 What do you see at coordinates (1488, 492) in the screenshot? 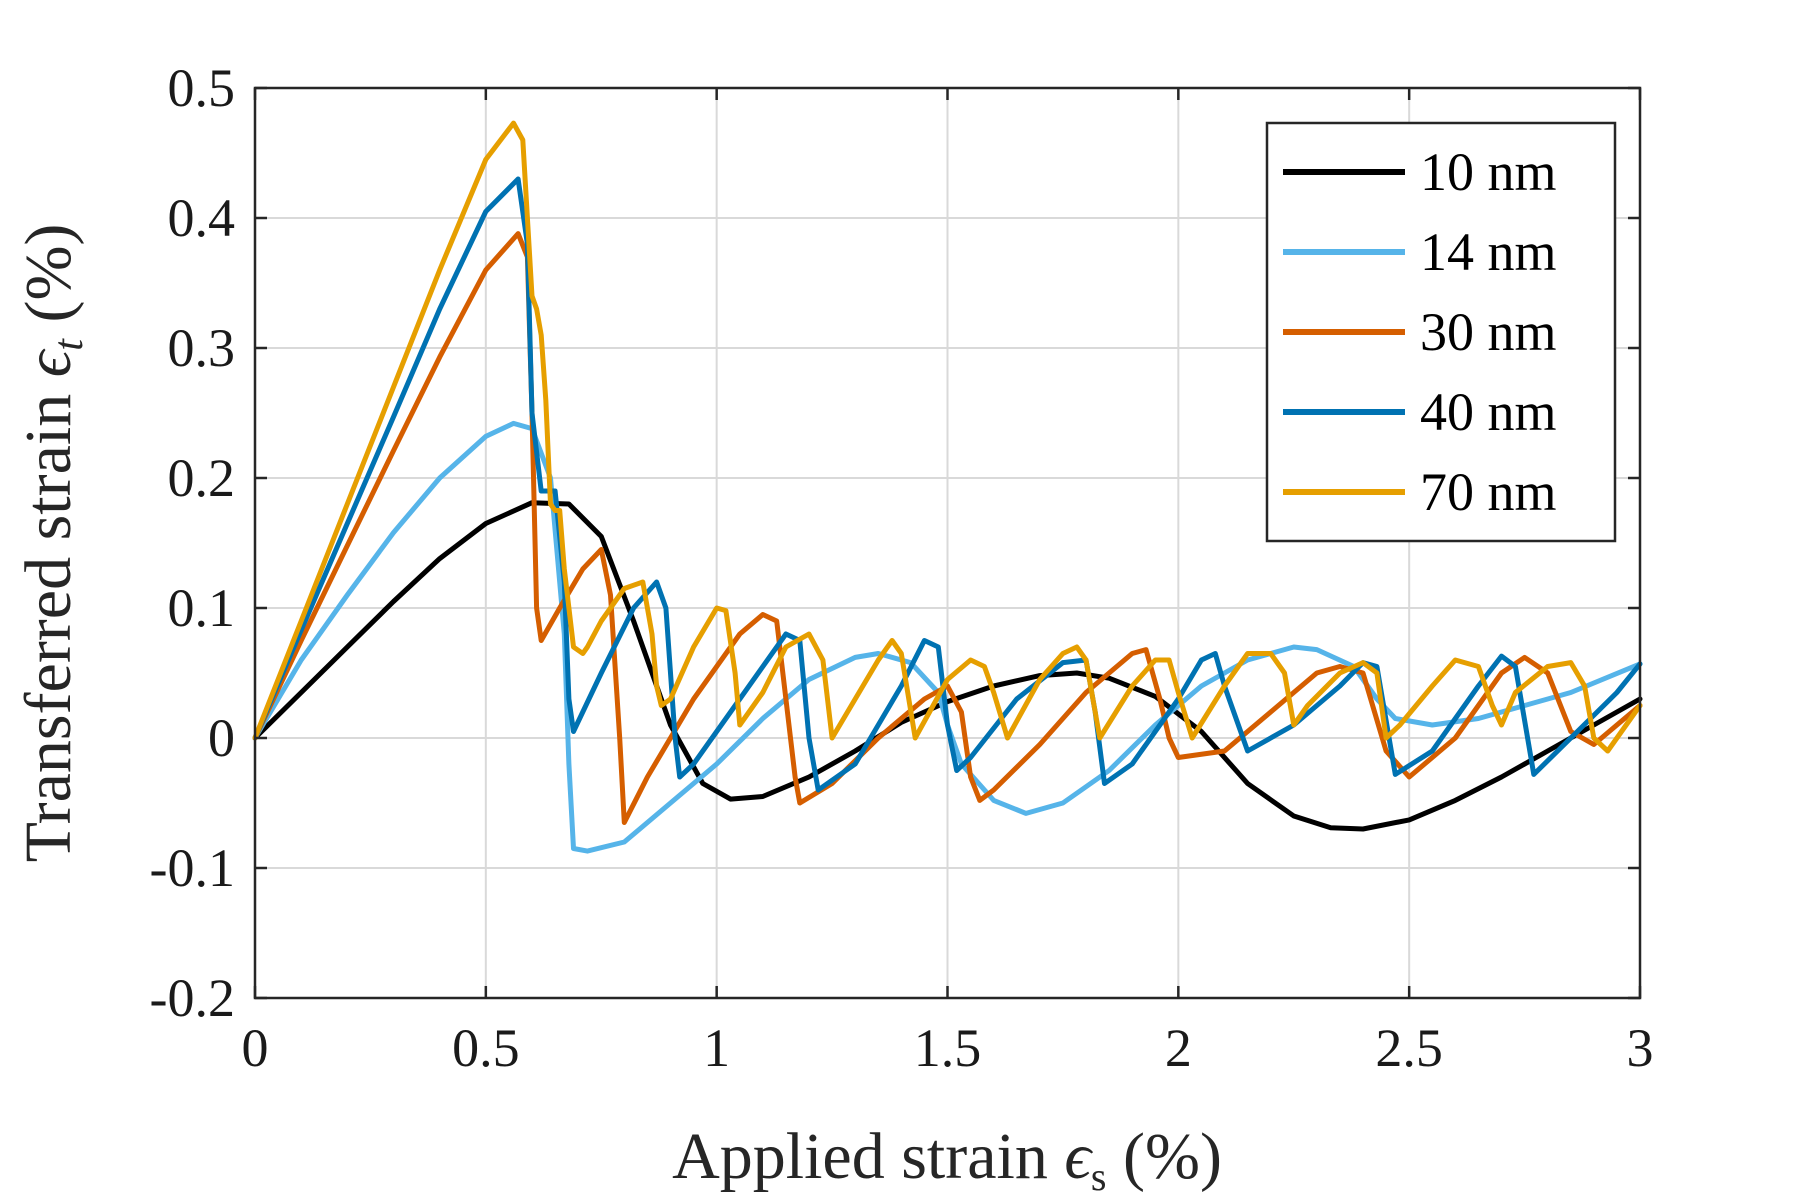
I see `legend-label-70-nm: 70 nm` at bounding box center [1488, 492].